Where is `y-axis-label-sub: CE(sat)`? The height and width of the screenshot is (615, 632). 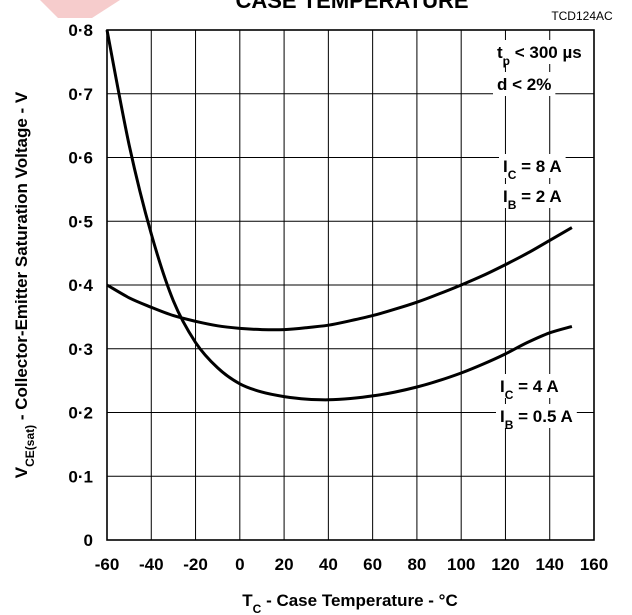 y-axis-label-sub: CE(sat) is located at coordinates (30, 446).